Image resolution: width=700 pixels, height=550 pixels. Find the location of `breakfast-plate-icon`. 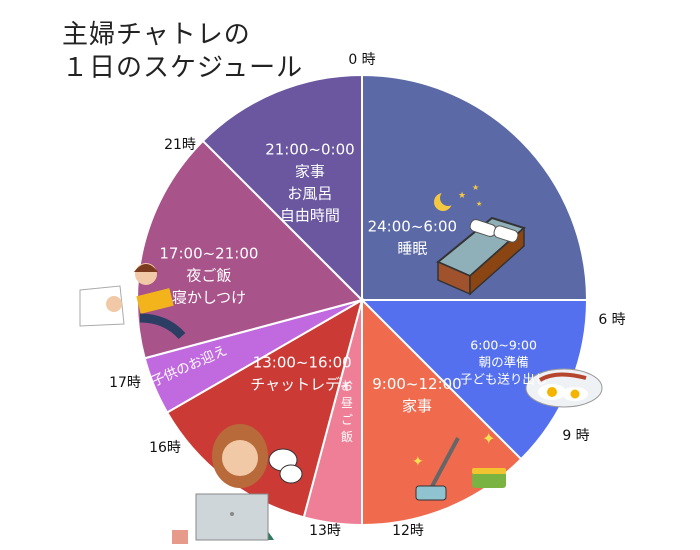

breakfast-plate-icon is located at coordinates (564, 388).